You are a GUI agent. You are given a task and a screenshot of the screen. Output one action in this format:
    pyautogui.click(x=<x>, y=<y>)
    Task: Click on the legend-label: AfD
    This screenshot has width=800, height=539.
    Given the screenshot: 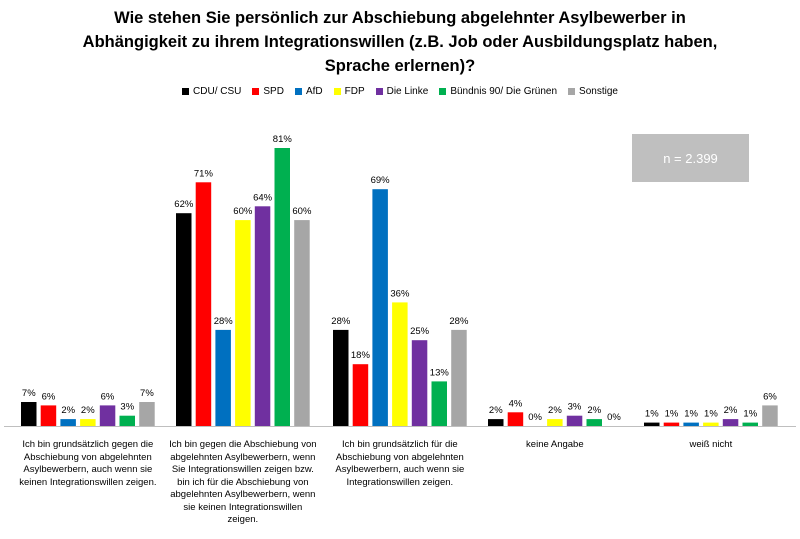 What is the action you would take?
    pyautogui.click(x=314, y=91)
    